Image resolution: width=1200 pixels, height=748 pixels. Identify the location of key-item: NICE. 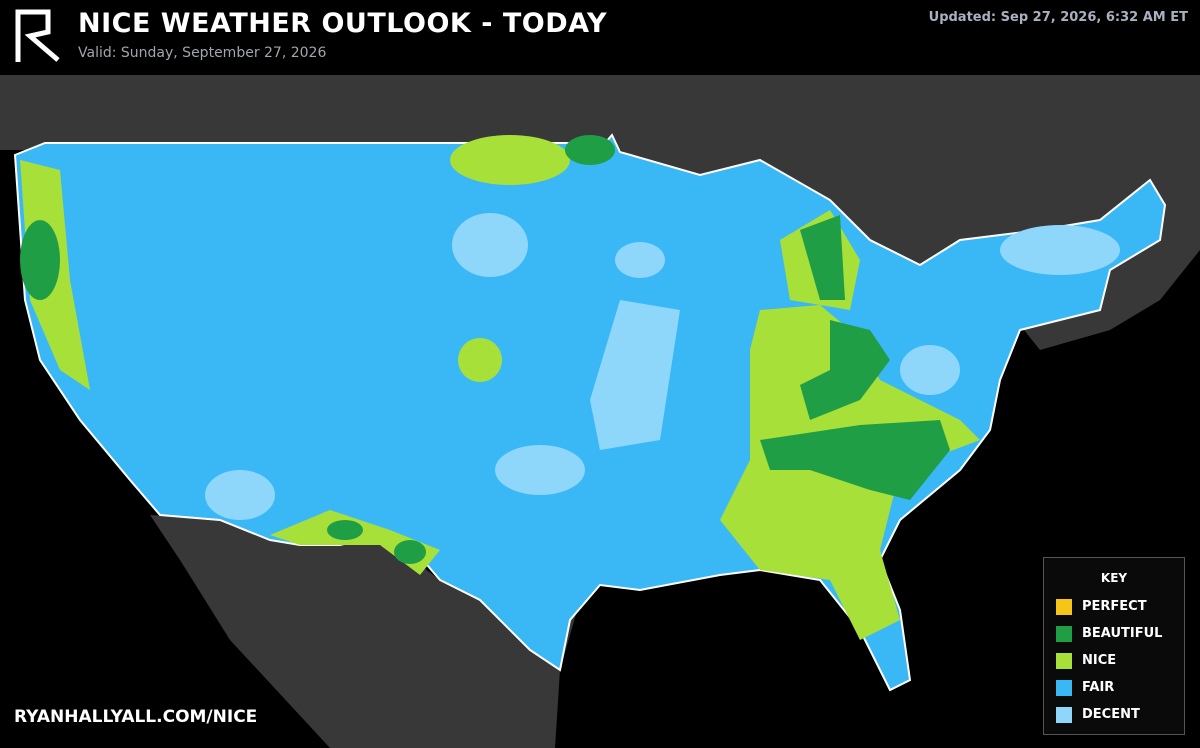
(1114, 660).